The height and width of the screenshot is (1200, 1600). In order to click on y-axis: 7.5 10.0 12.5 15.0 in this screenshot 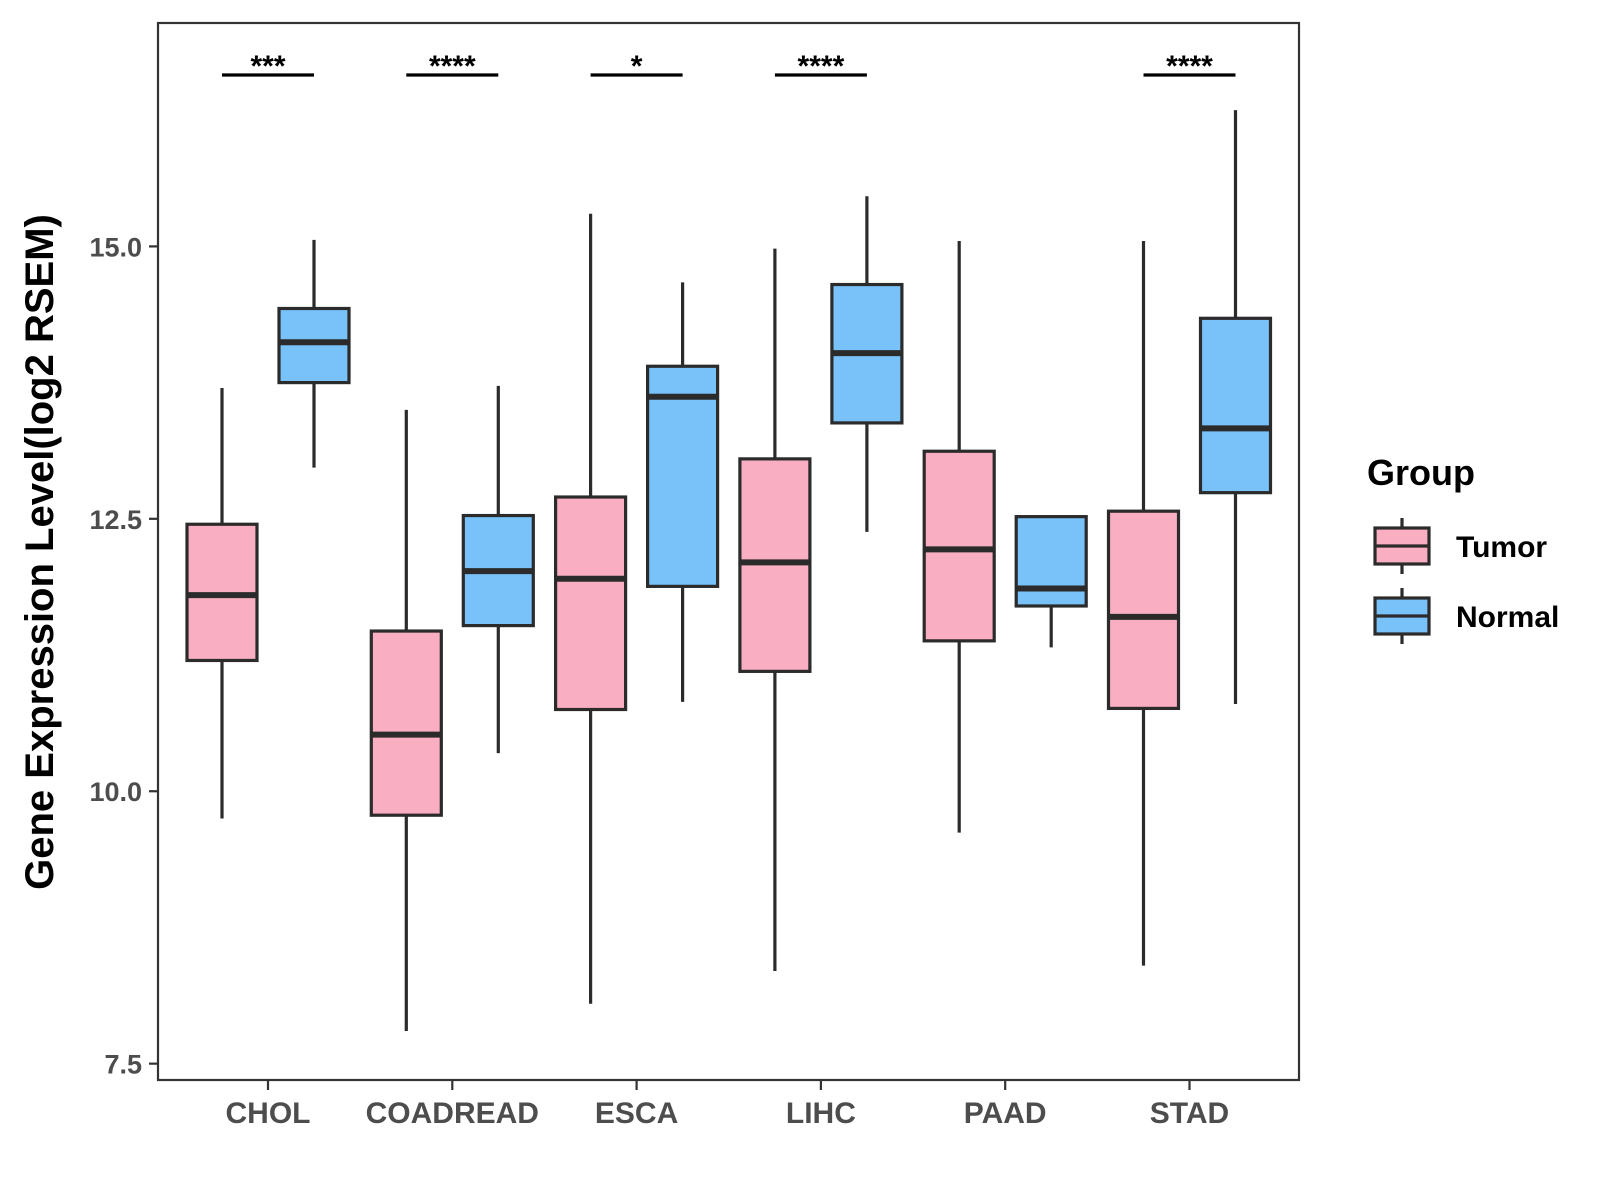, I will do `click(123, 656)`.